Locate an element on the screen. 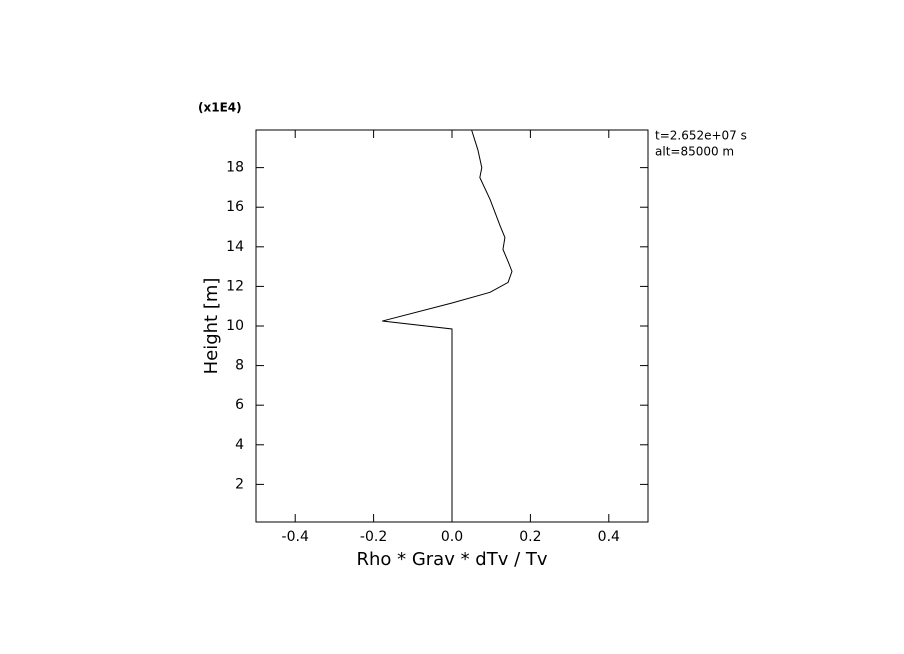 The height and width of the screenshot is (654, 904). profile-line is located at coordinates (447, 325).